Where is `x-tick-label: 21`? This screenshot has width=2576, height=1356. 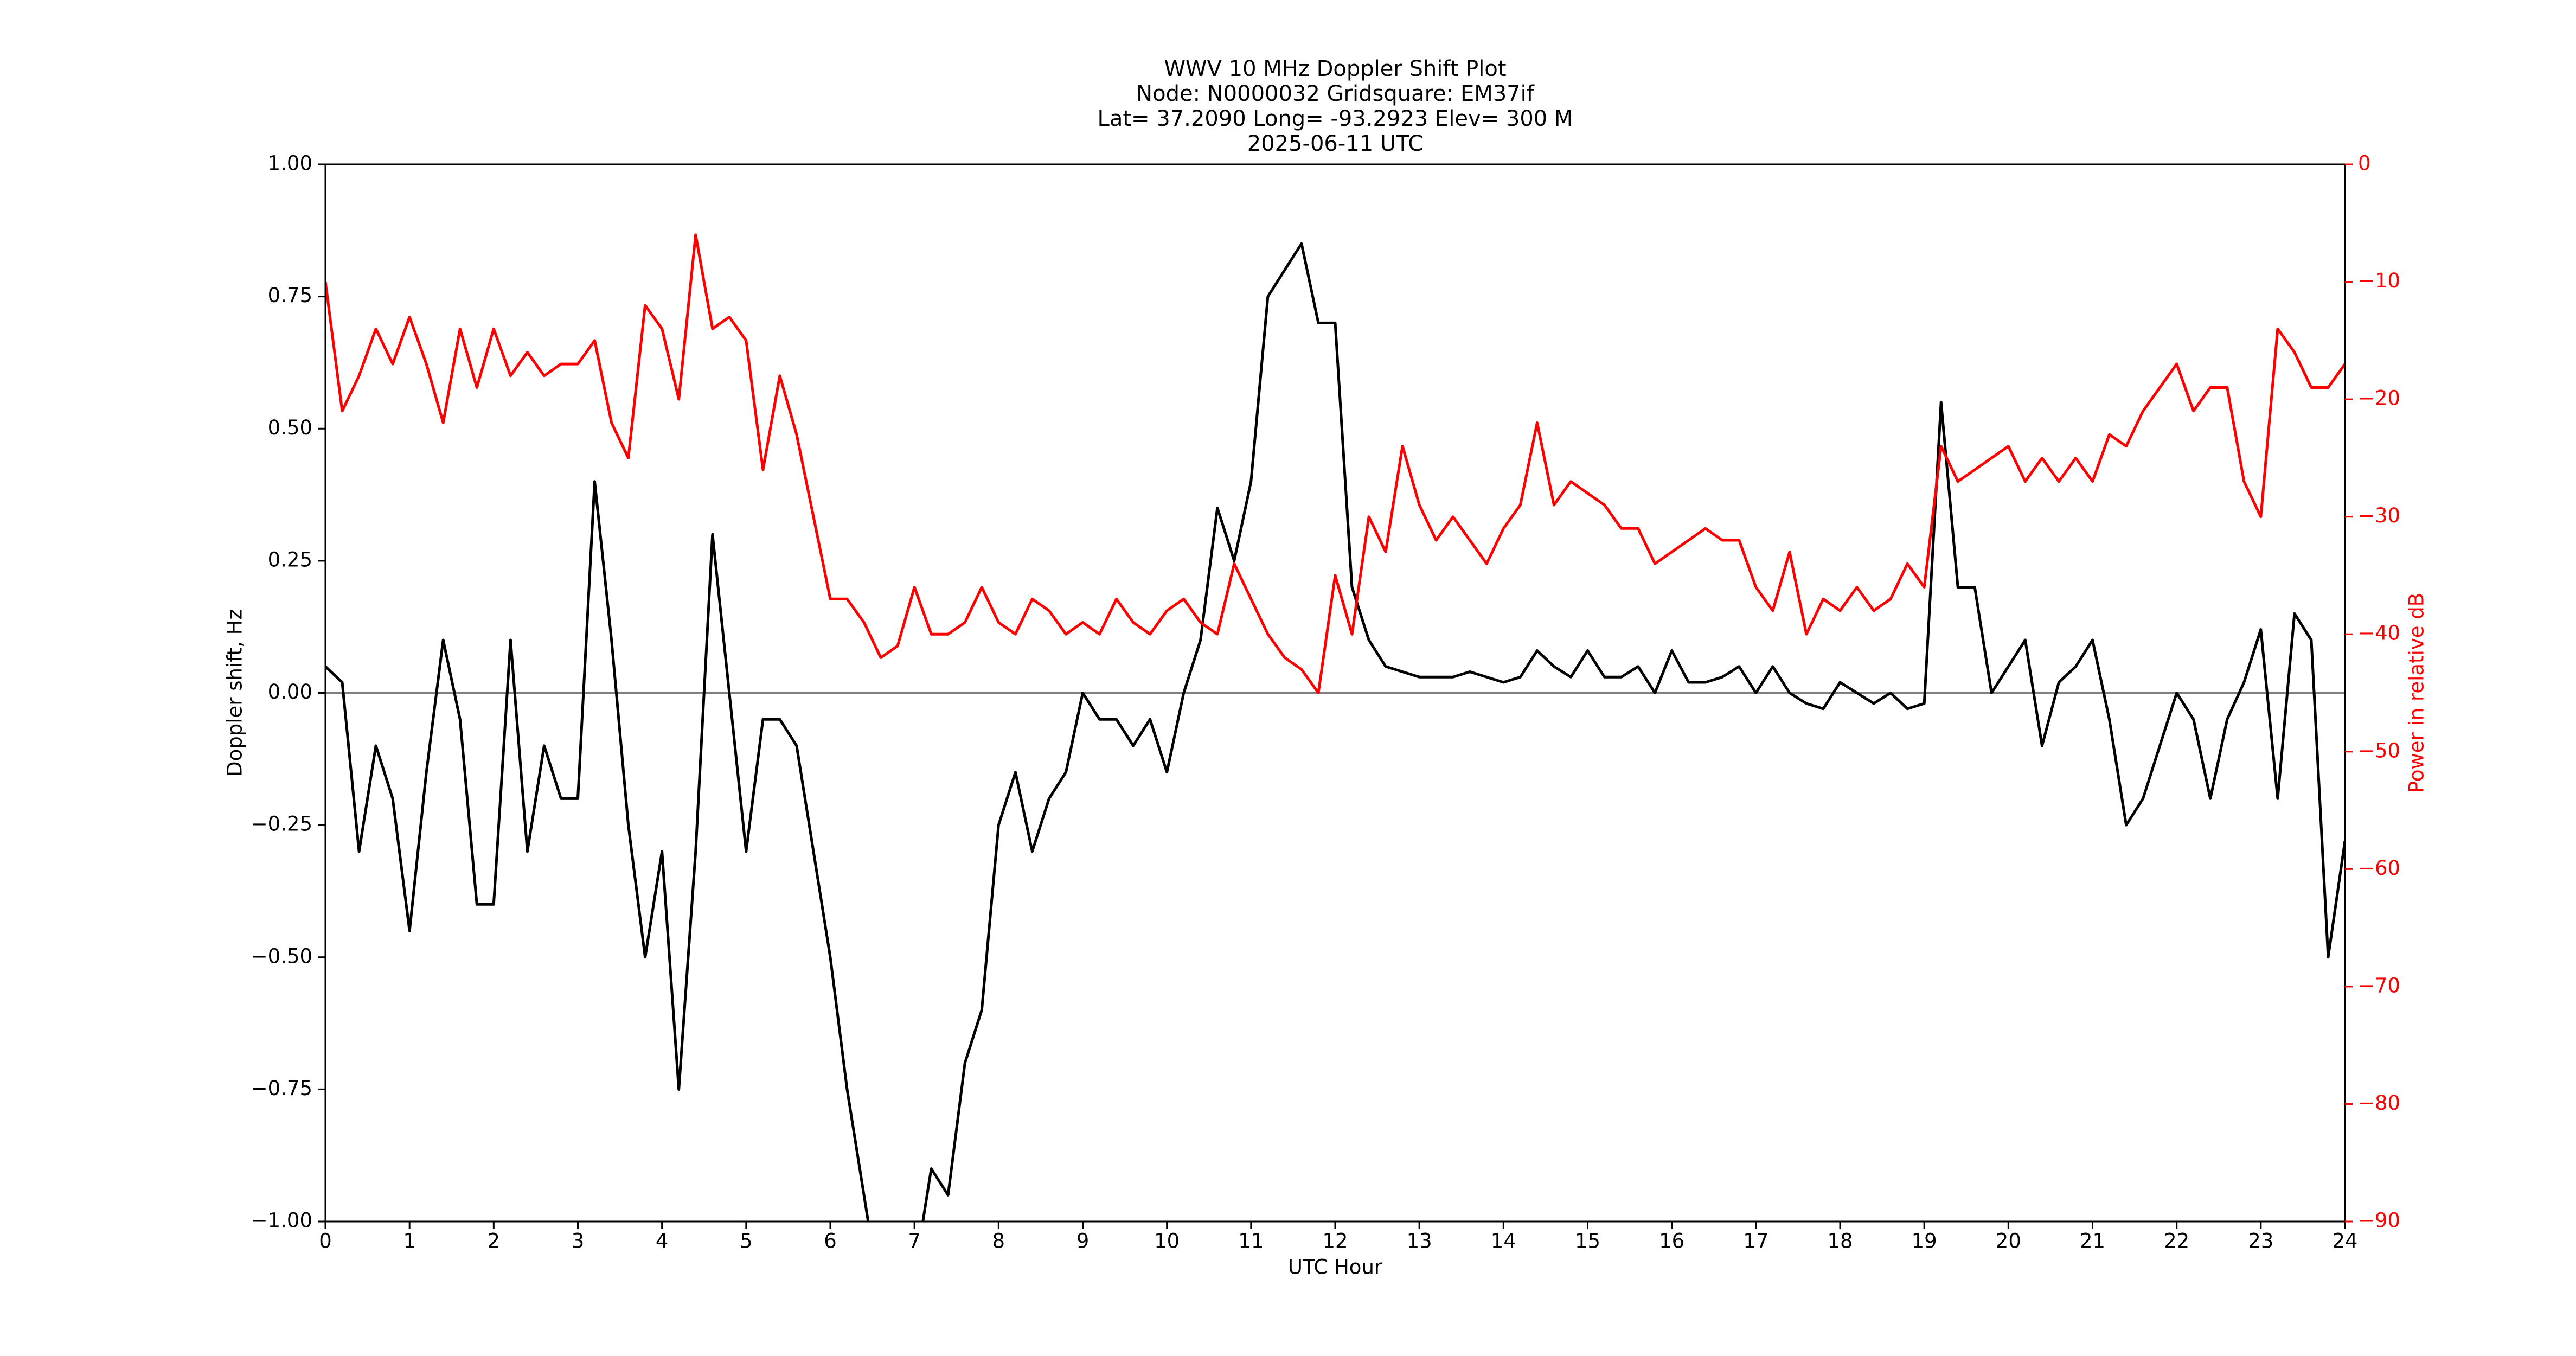 x-tick-label: 21 is located at coordinates (2092, 1241).